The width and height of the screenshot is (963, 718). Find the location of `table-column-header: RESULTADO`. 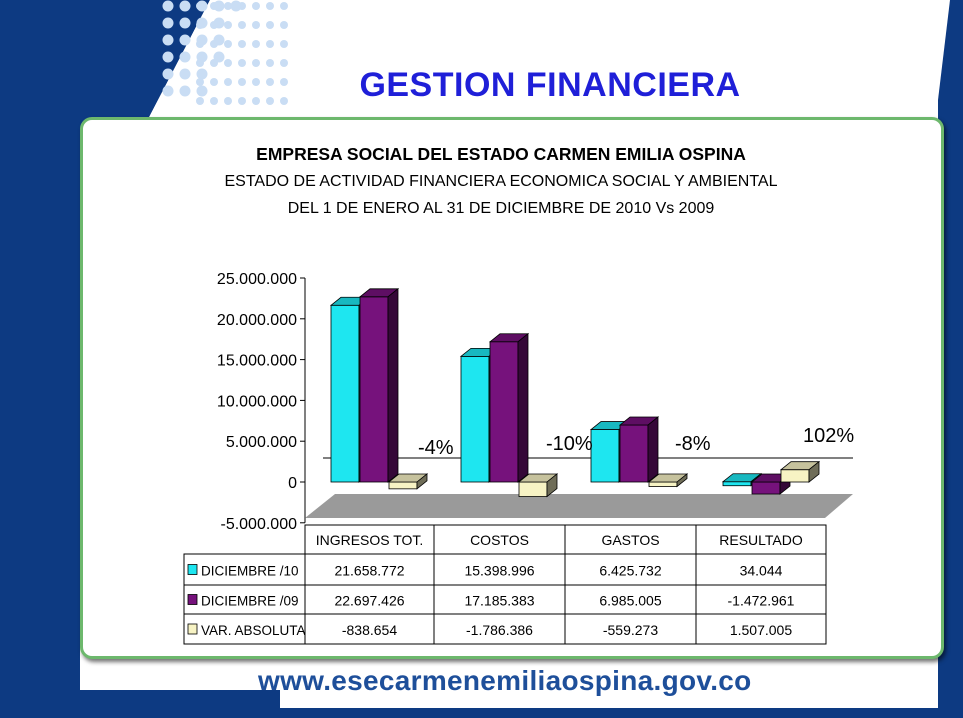

table-column-header: RESULTADO is located at coordinates (761, 540).